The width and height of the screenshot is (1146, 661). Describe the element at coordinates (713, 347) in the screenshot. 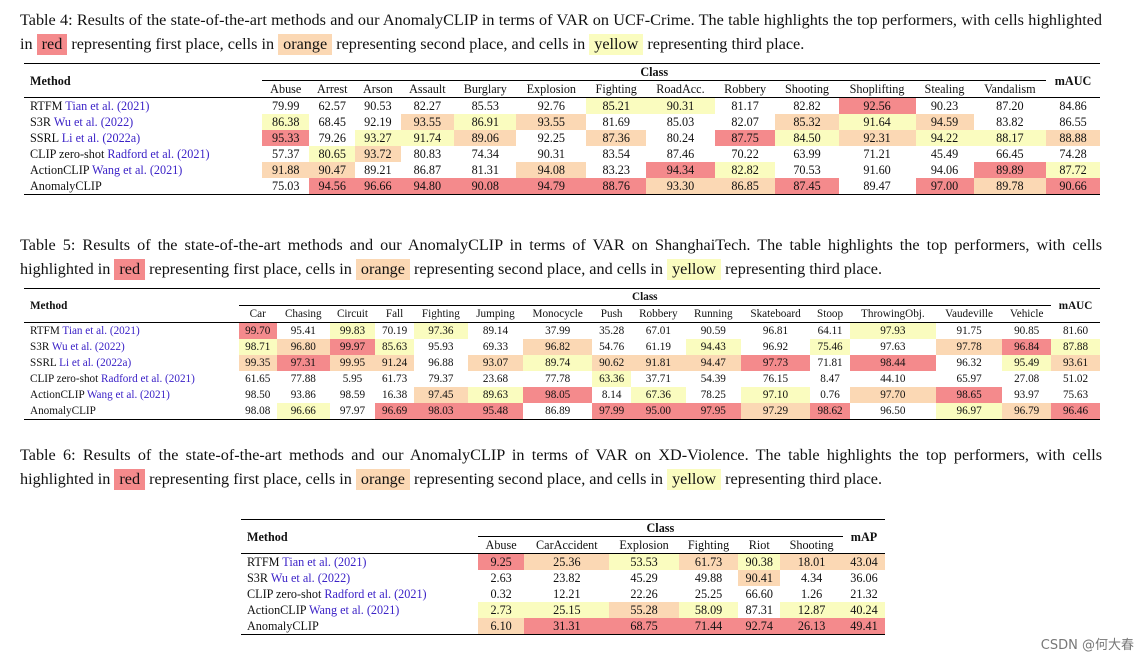

I see `value-cell: 94.43` at that location.